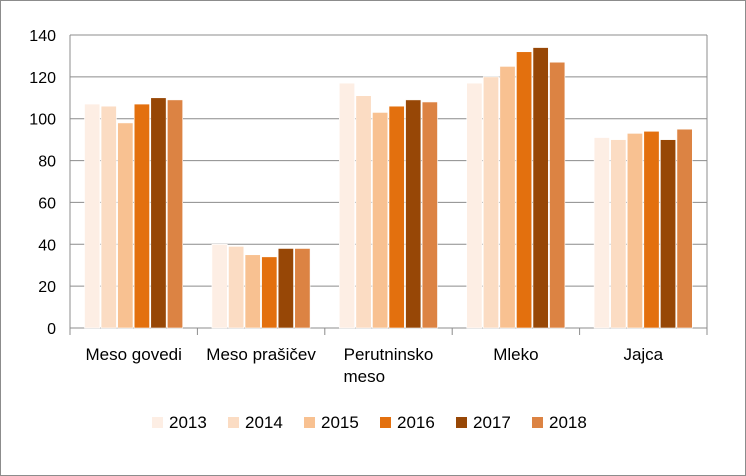 The height and width of the screenshot is (476, 746). Describe the element at coordinates (365, 376) in the screenshot. I see `x-category-label: meso` at that location.